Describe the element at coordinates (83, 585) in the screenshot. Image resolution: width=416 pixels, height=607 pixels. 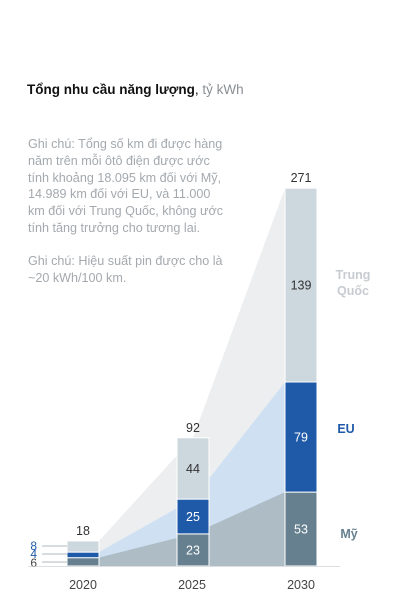
I see `x-tick-label-2020: 2020` at that location.